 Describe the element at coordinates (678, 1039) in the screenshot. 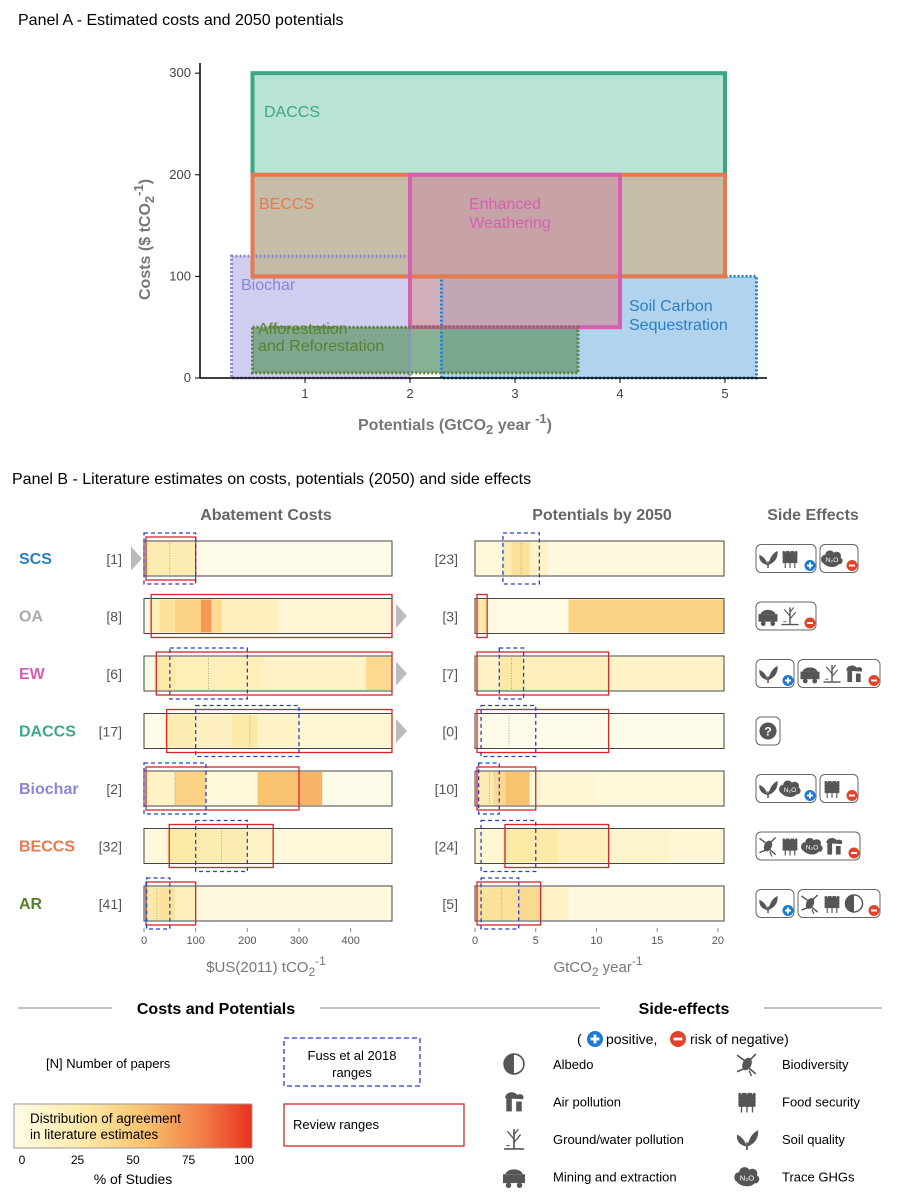

I see `legend-negative-badge` at that location.